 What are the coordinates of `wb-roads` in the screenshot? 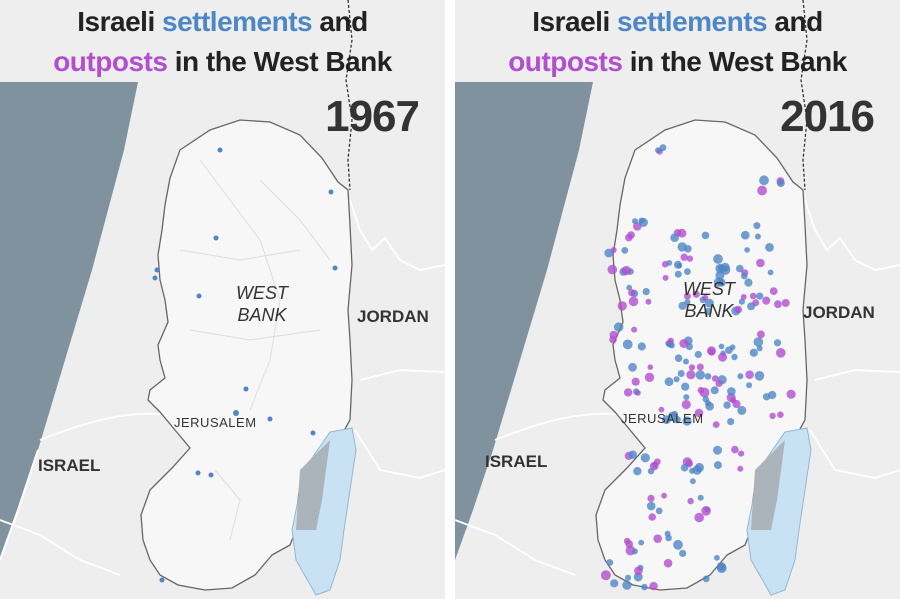 It's located at (255, 350).